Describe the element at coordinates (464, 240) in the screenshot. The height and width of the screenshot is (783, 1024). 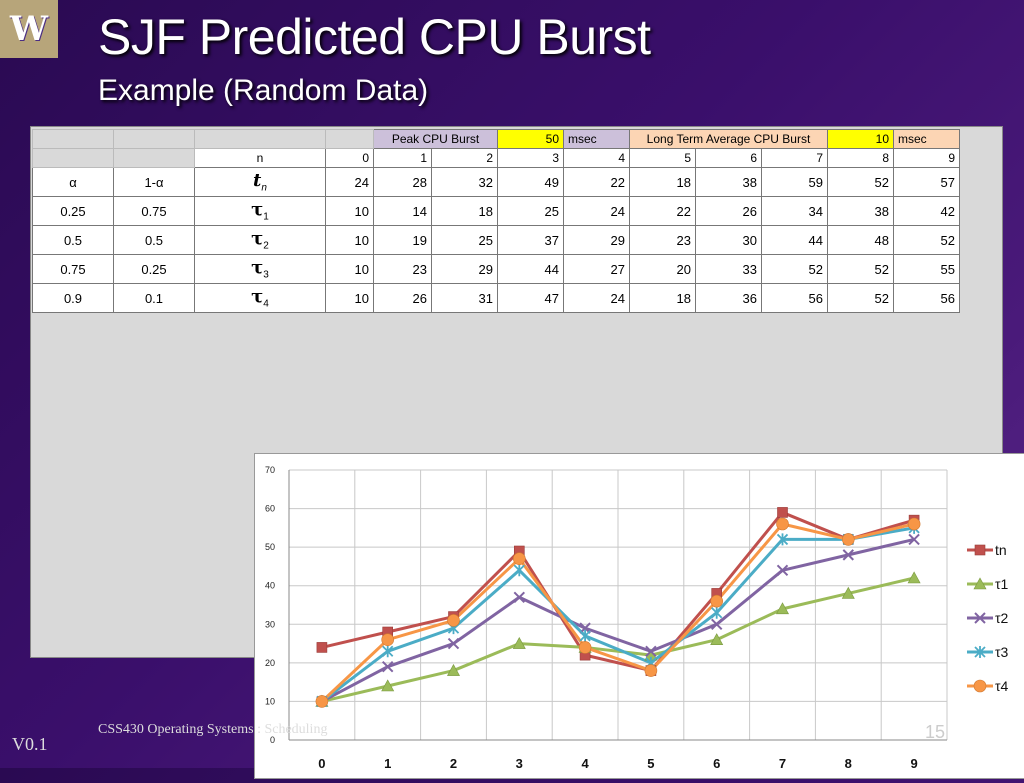
I see `tau-cell: 25` at that location.